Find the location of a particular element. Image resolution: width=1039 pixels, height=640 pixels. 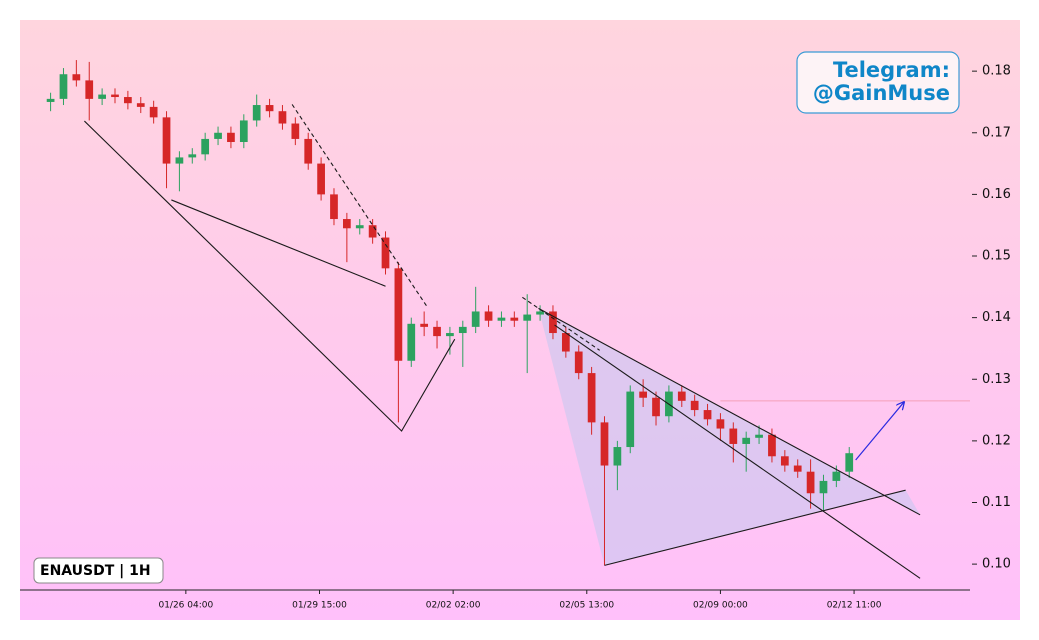

symbol-label: ENAUSDT | 1H is located at coordinates (95, 571).